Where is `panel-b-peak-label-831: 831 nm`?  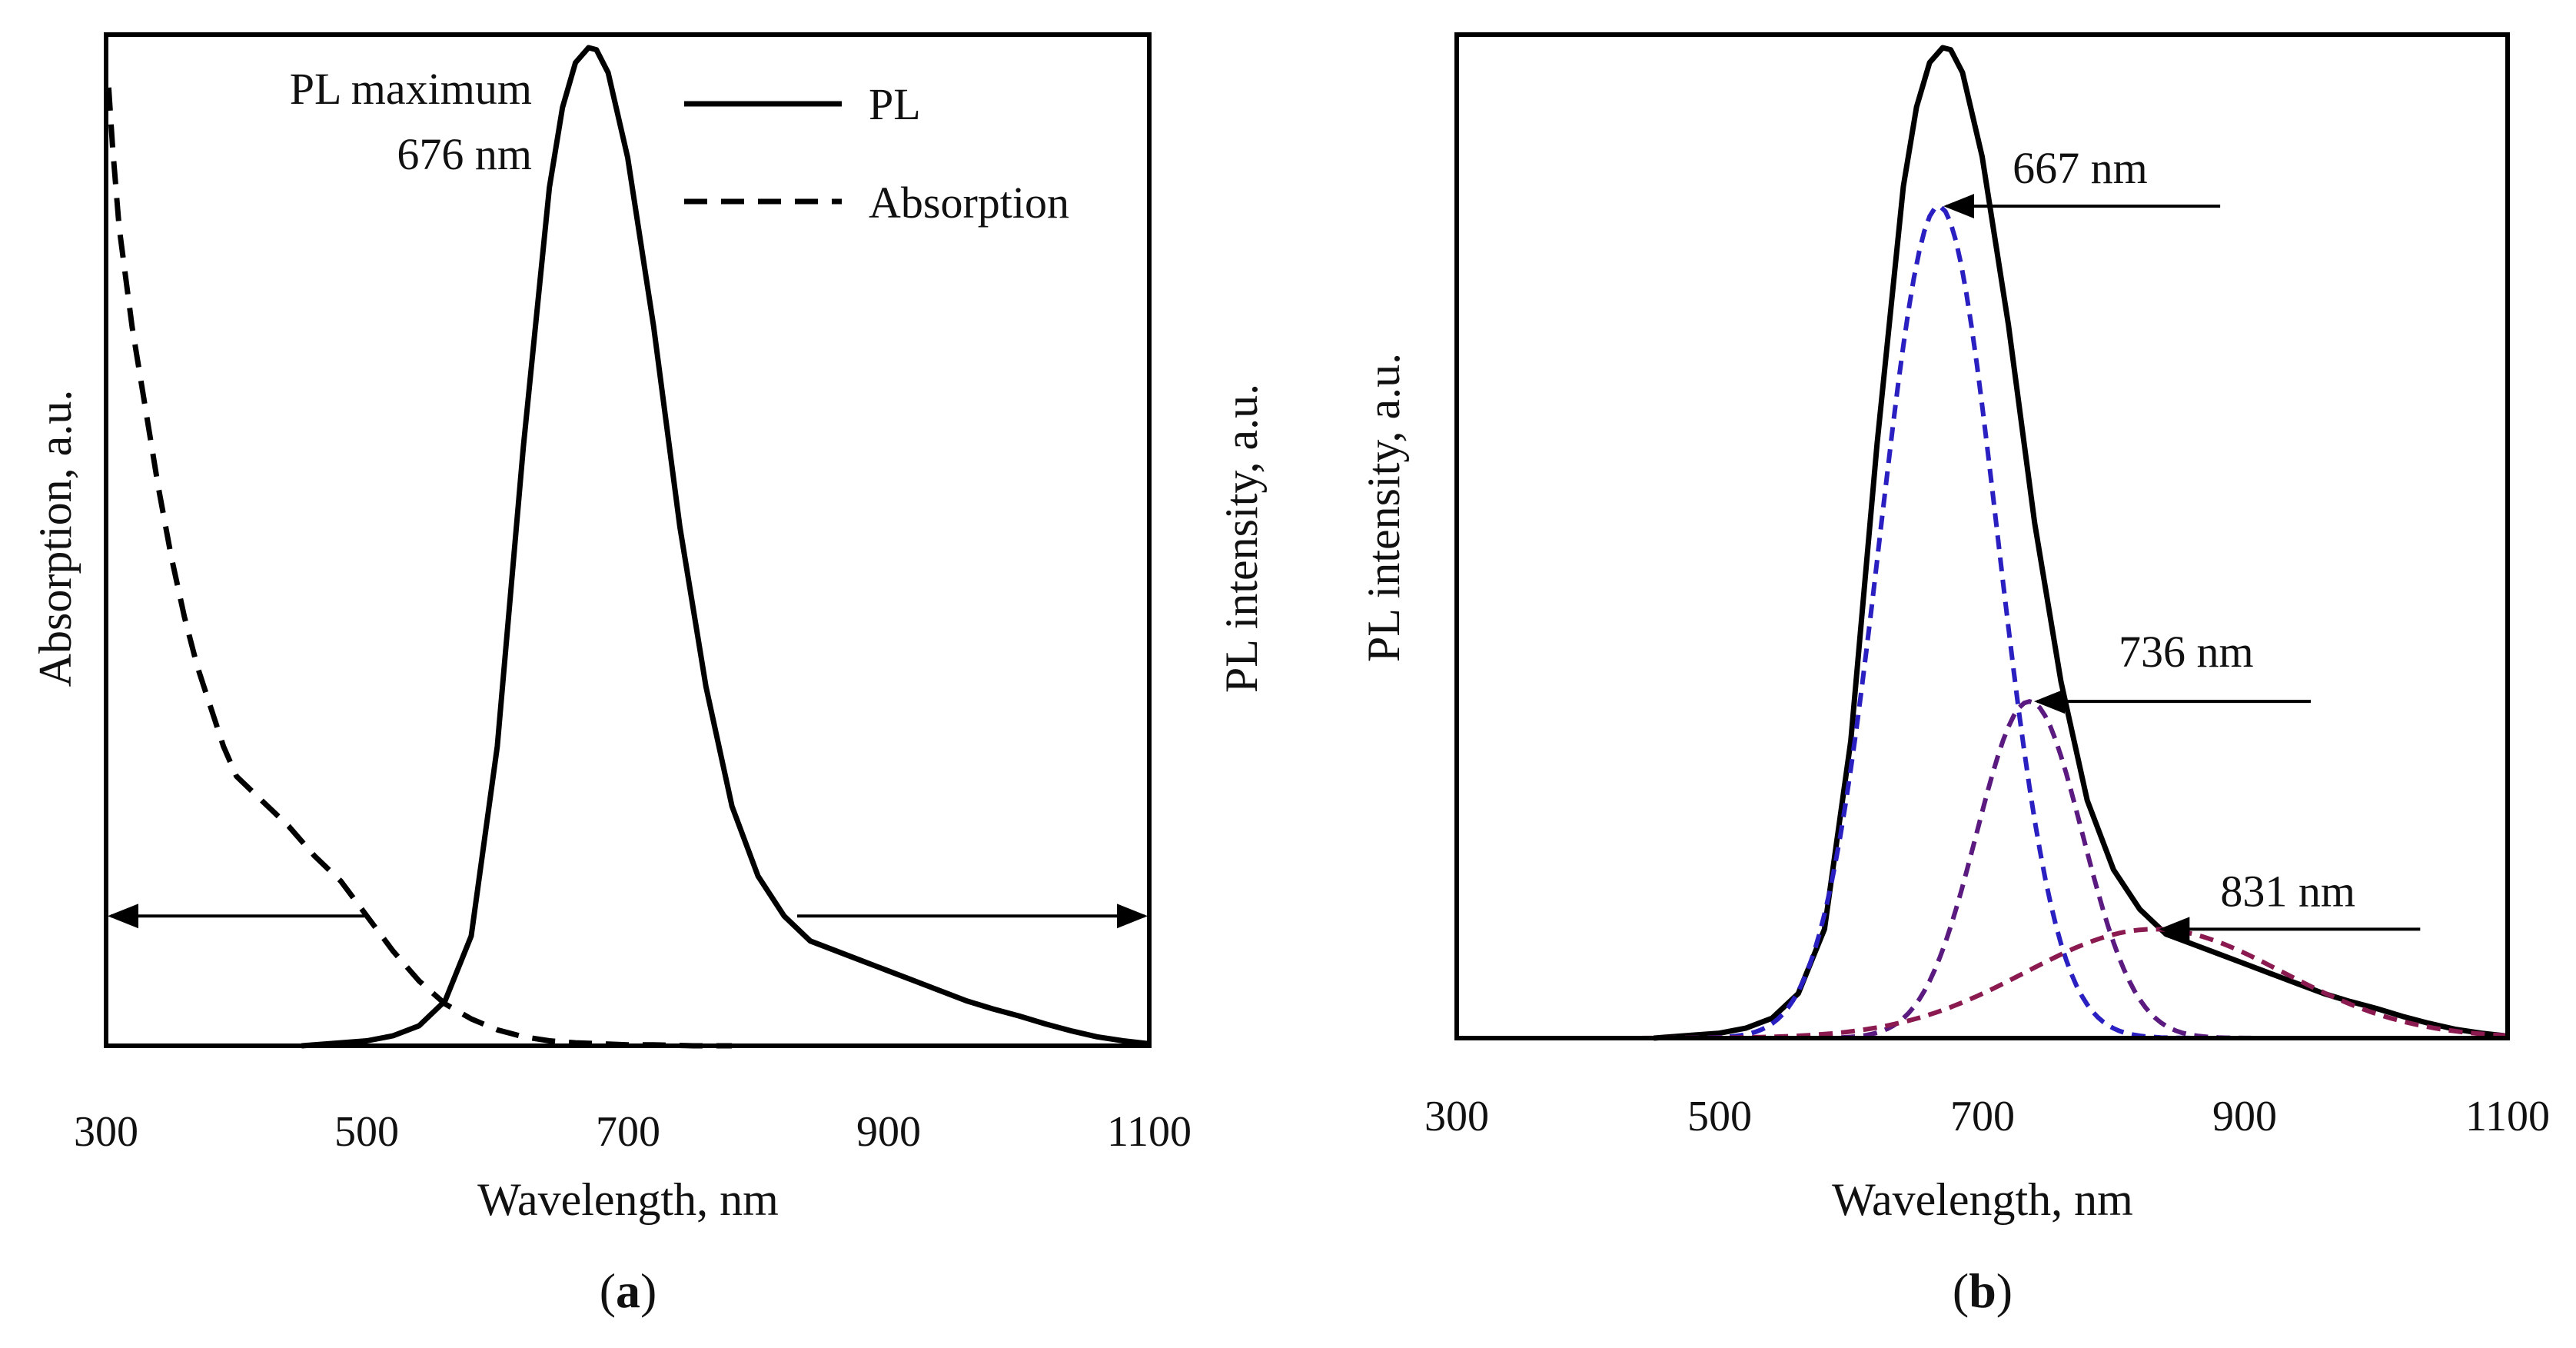
panel-b-peak-label-831: 831 nm is located at coordinates (2287, 891).